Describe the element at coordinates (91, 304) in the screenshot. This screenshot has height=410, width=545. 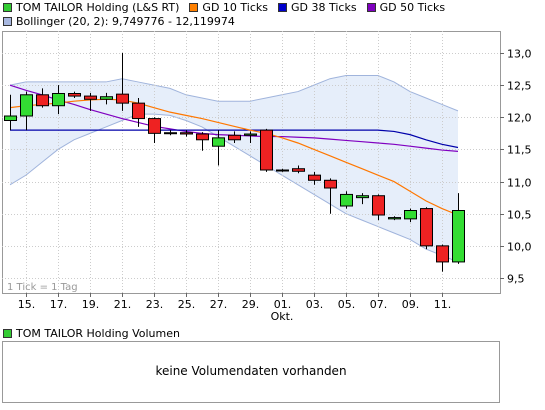
I see `x-tick-label: 19.` at that location.